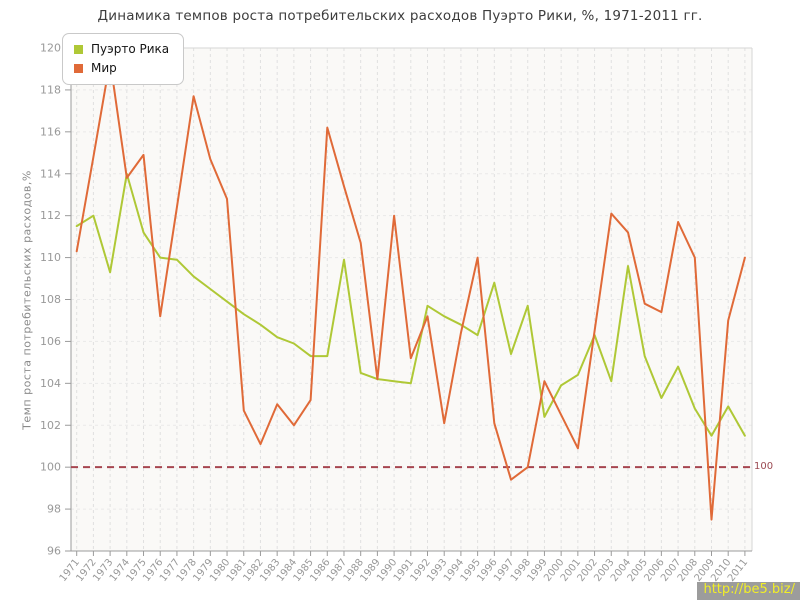 The image size is (800, 600). What do you see at coordinates (54, 509) in the screenshot?
I see `y-tick-label: 98` at bounding box center [54, 509].